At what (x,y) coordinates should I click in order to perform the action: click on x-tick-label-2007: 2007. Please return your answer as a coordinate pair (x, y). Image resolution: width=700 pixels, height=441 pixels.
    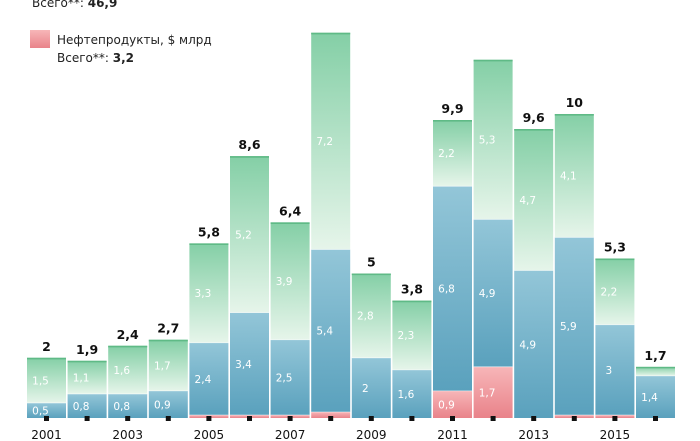
    Looking at the image, I should click on (290, 434).